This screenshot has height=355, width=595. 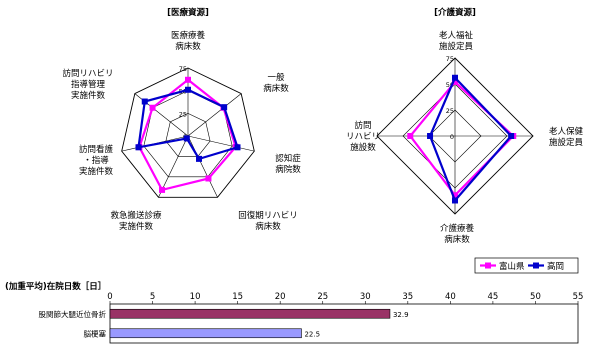 What do you see at coordinates (566, 131) in the screenshot?
I see `svg-text: 老人保健` at bounding box center [566, 131].